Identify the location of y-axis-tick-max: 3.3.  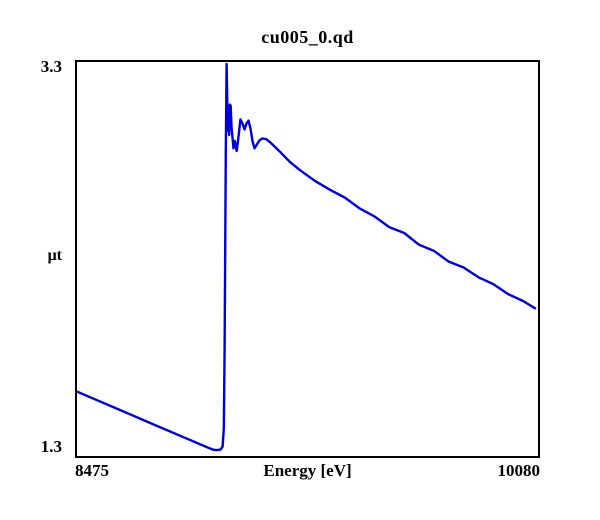
(51, 66).